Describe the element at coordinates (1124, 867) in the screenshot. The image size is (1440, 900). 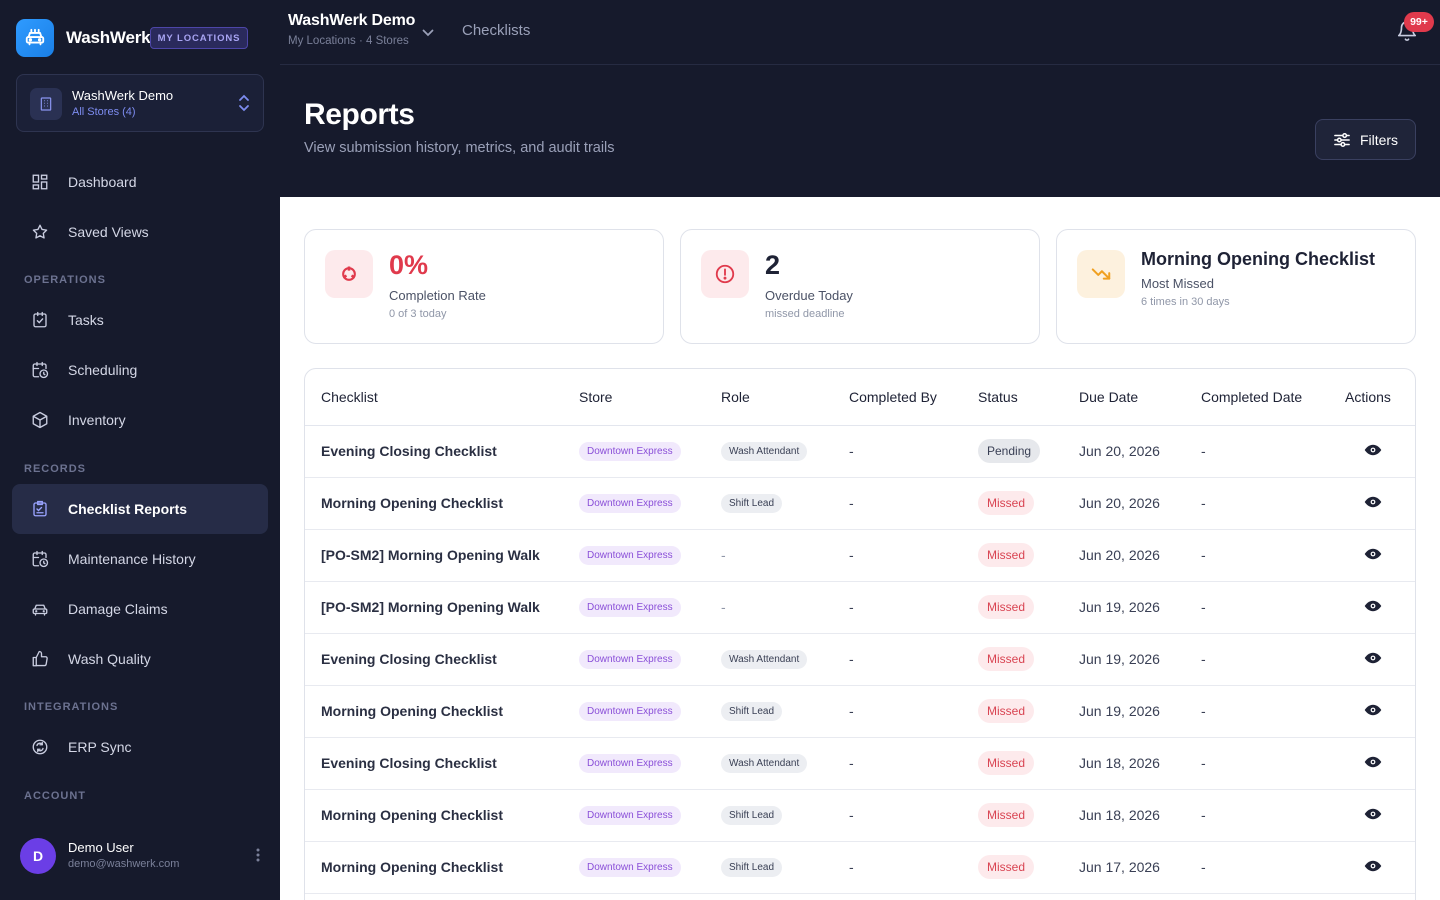
I see `due-date-cell: Jun 17, 2026` at that location.